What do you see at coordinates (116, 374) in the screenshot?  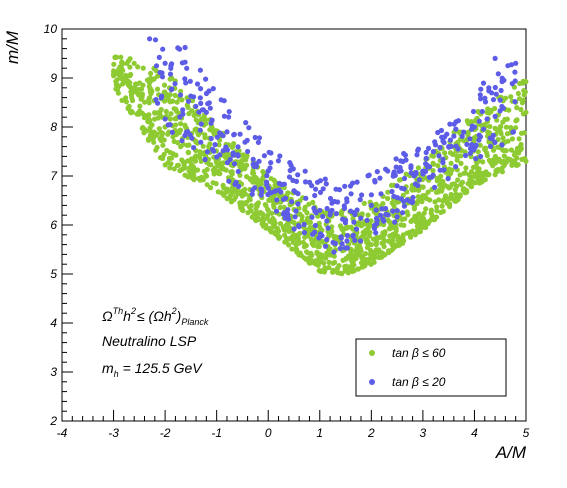 I see `annot-m-sub: h` at bounding box center [116, 374].